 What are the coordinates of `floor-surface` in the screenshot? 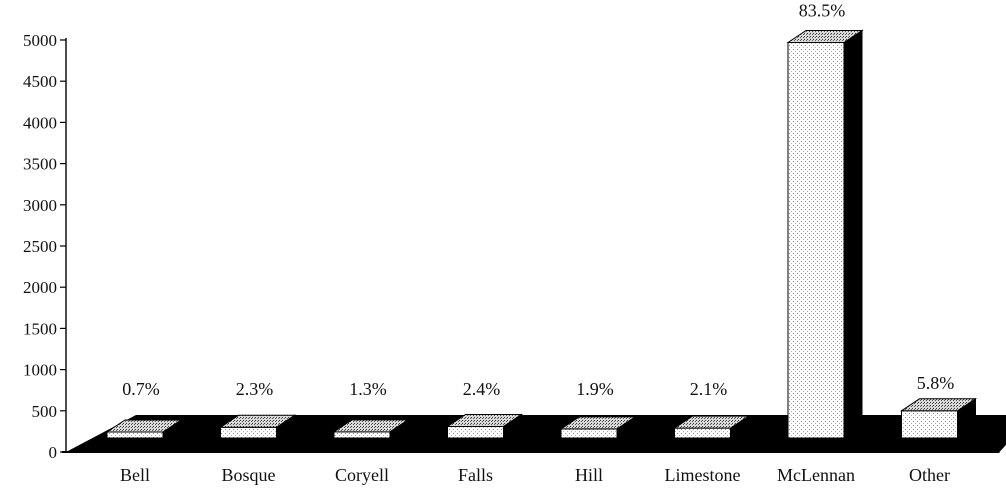 It's located at (536, 433).